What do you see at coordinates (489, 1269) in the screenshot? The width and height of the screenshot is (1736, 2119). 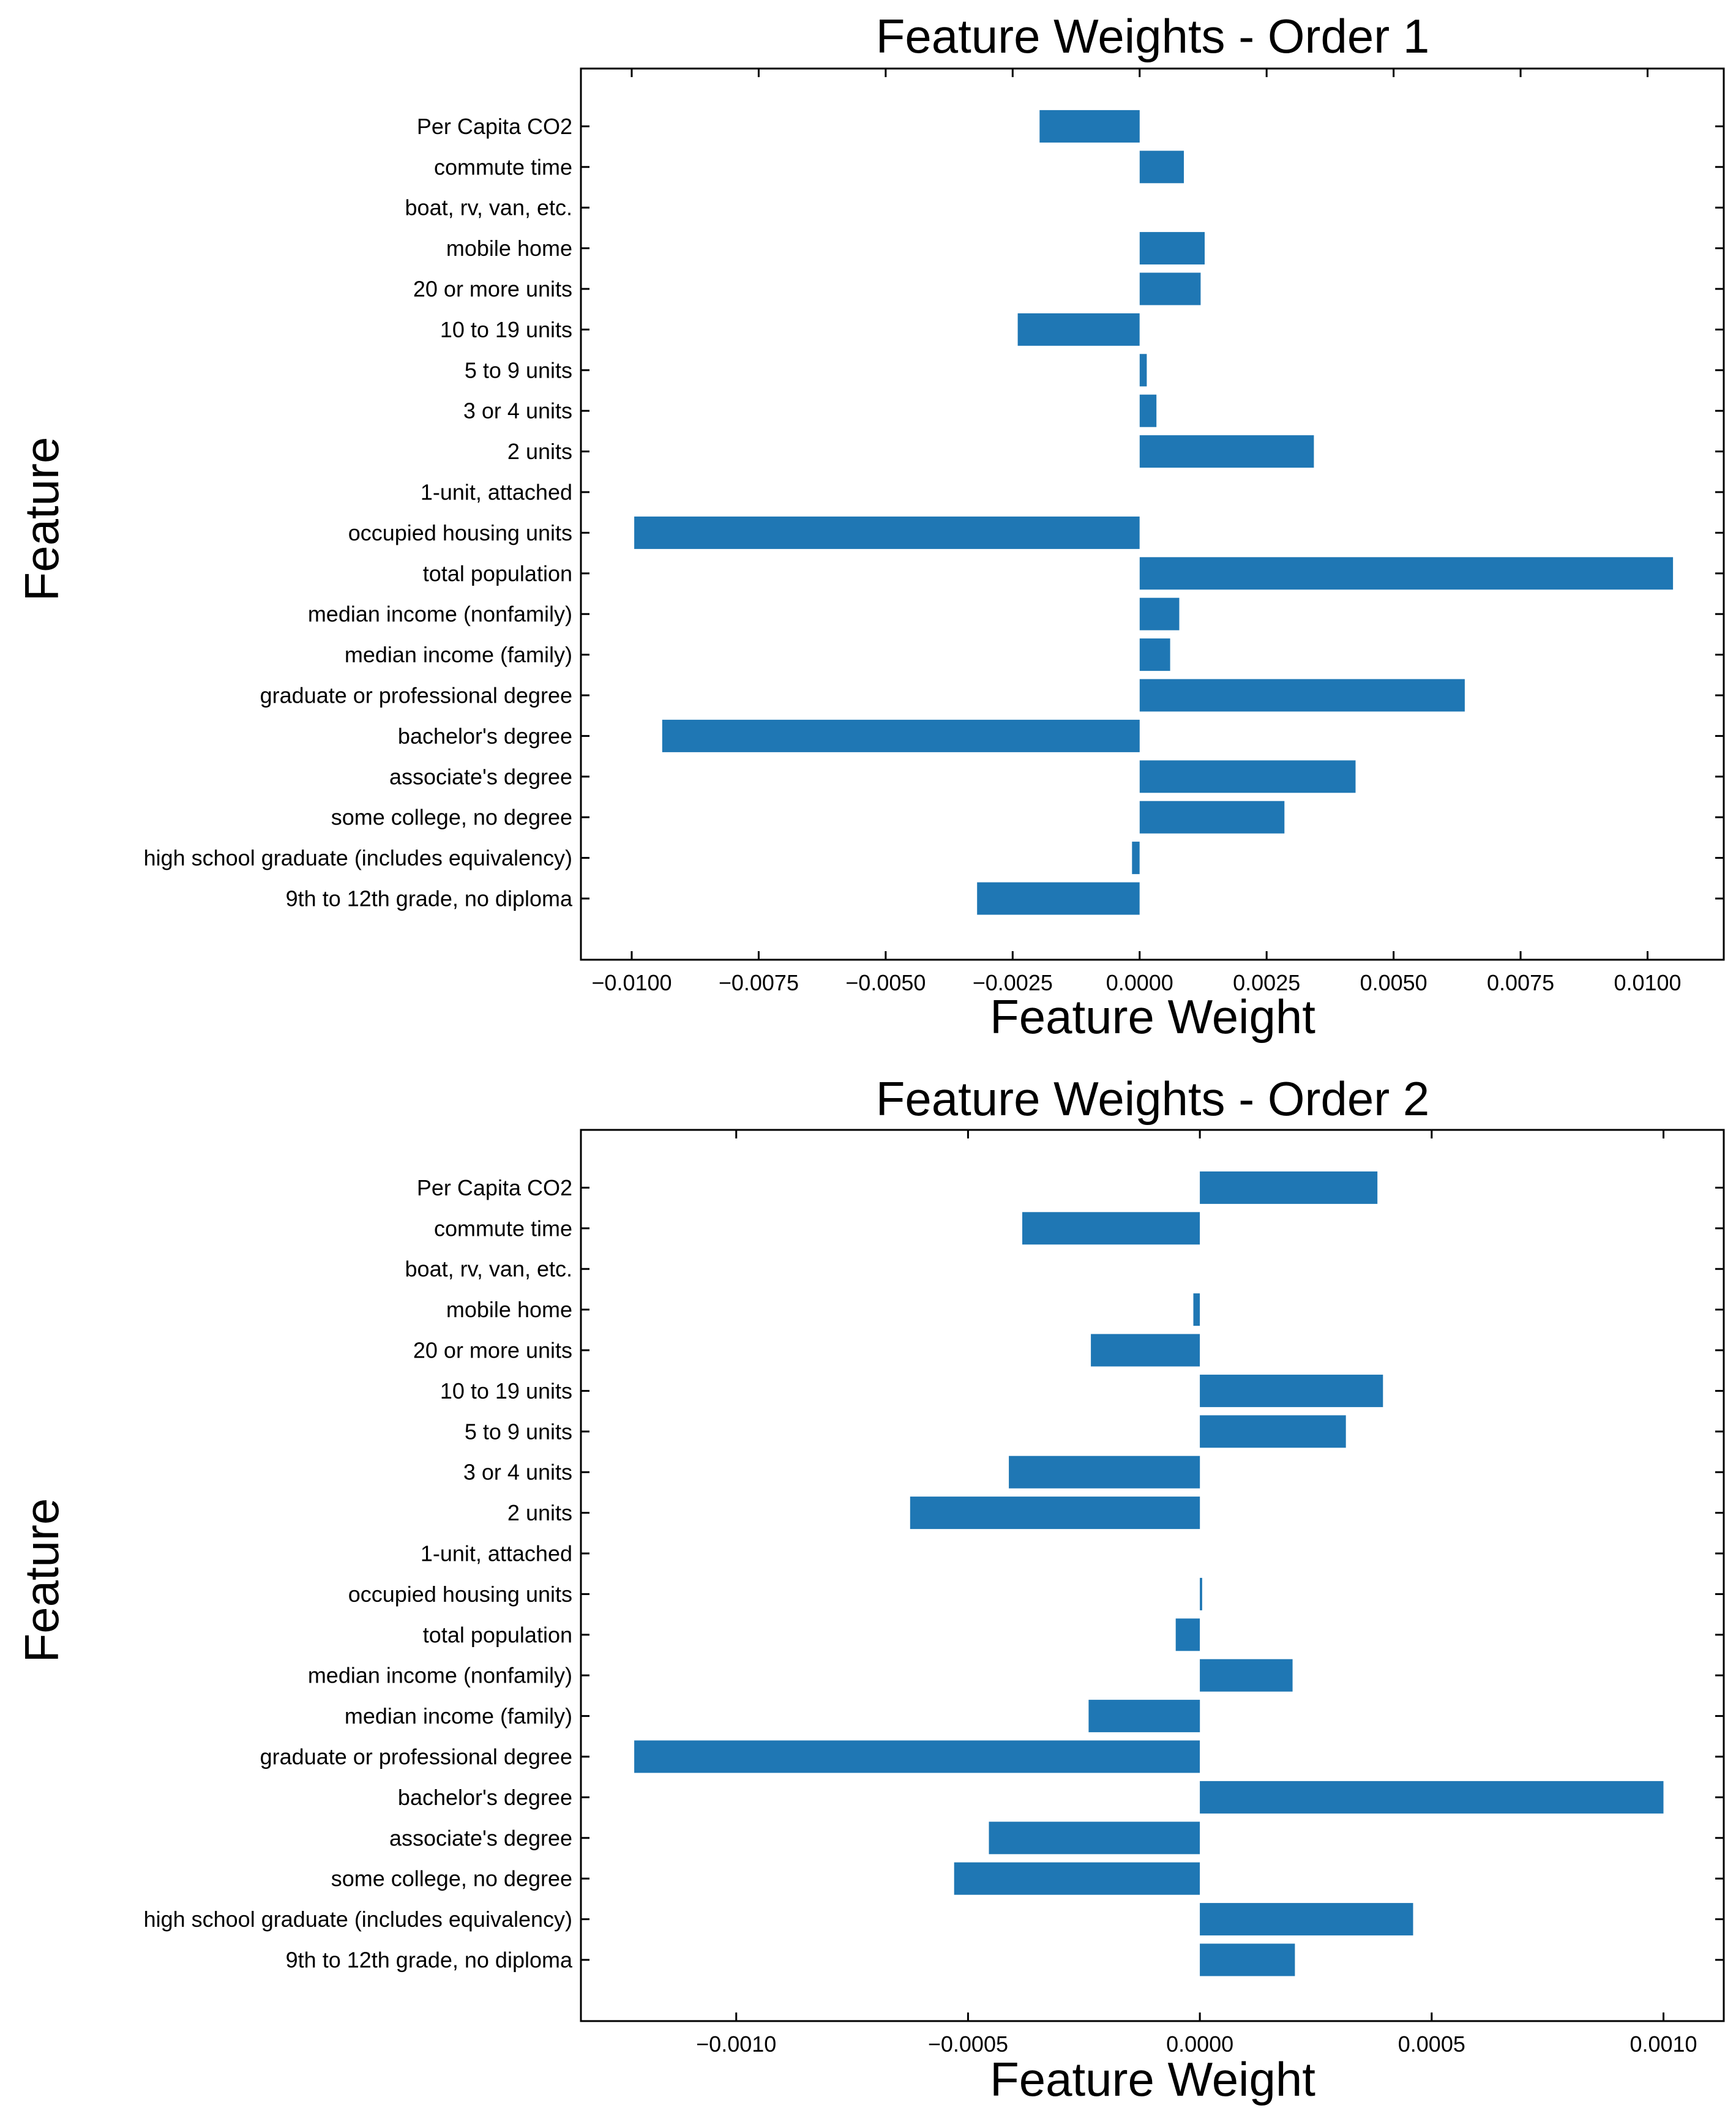 I see `y-tick-label: boat, rv, van, etc.` at bounding box center [489, 1269].